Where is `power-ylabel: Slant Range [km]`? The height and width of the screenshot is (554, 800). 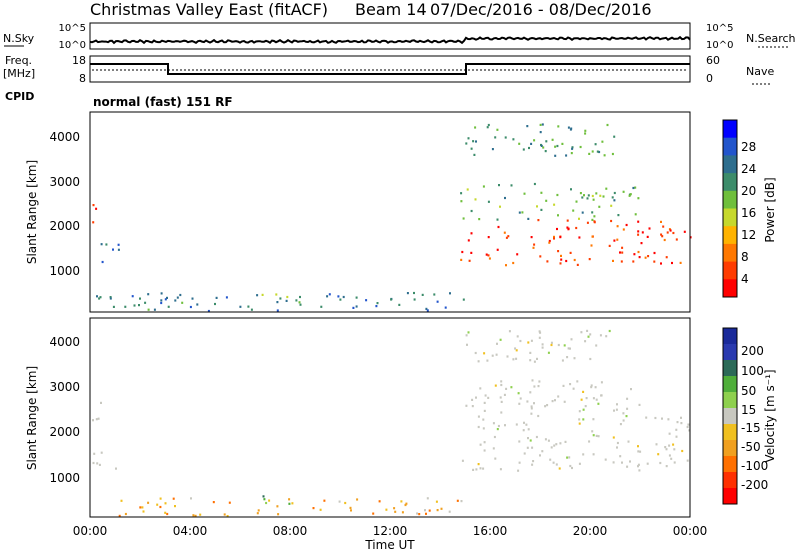 power-ylabel: Slant Range [km] is located at coordinates (32, 212).